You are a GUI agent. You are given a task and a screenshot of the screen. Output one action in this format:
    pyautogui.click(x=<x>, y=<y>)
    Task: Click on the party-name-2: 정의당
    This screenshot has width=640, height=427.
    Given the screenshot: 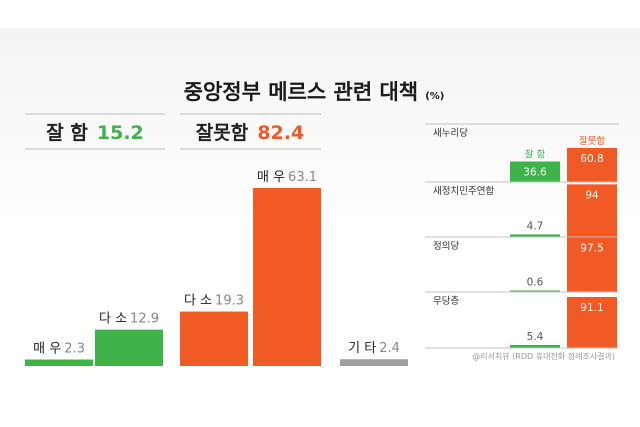 What is the action you would take?
    pyautogui.click(x=446, y=246)
    